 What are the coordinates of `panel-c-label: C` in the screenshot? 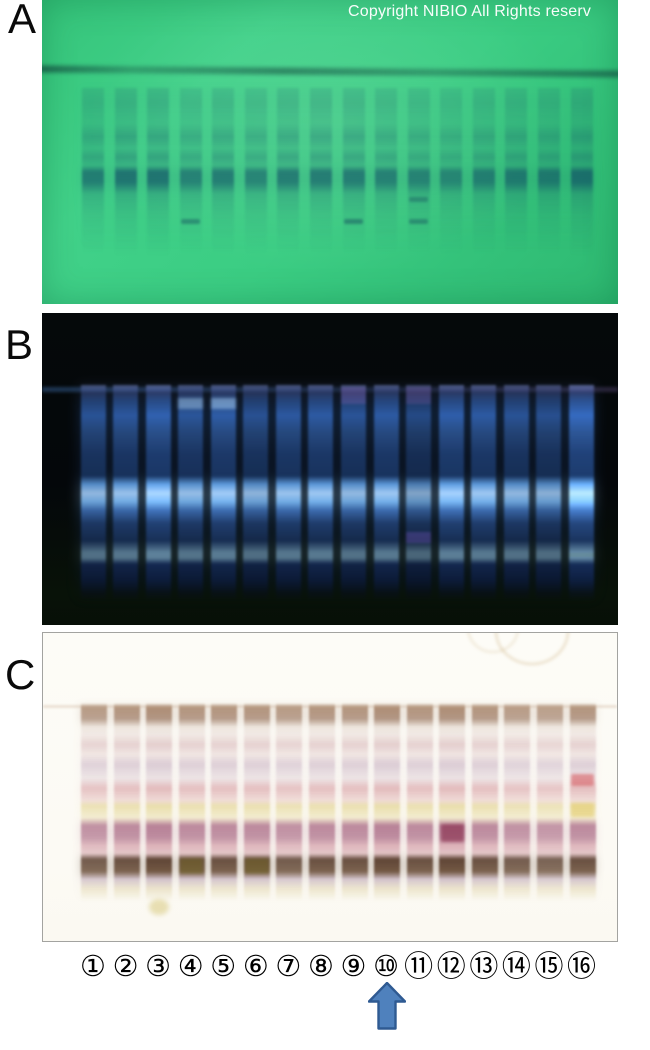 It's located at (20, 674).